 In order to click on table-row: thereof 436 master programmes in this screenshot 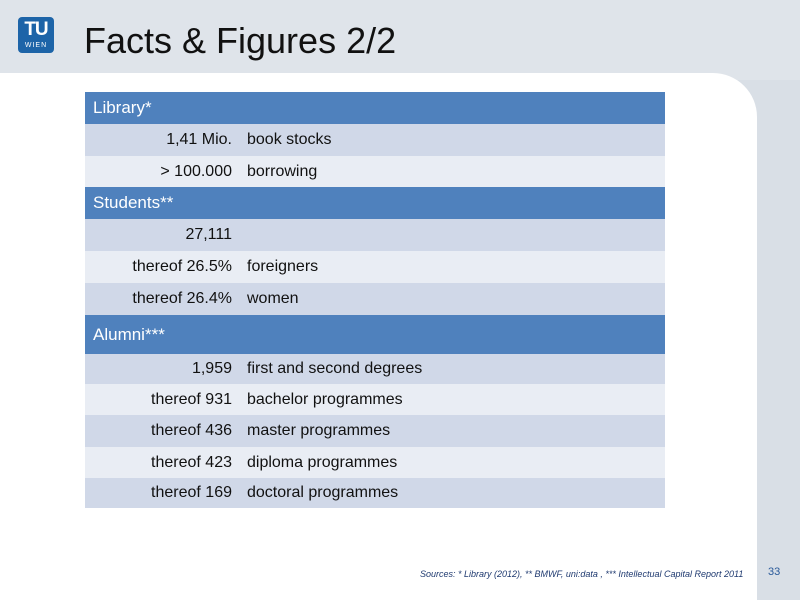, I will do `click(375, 431)`.